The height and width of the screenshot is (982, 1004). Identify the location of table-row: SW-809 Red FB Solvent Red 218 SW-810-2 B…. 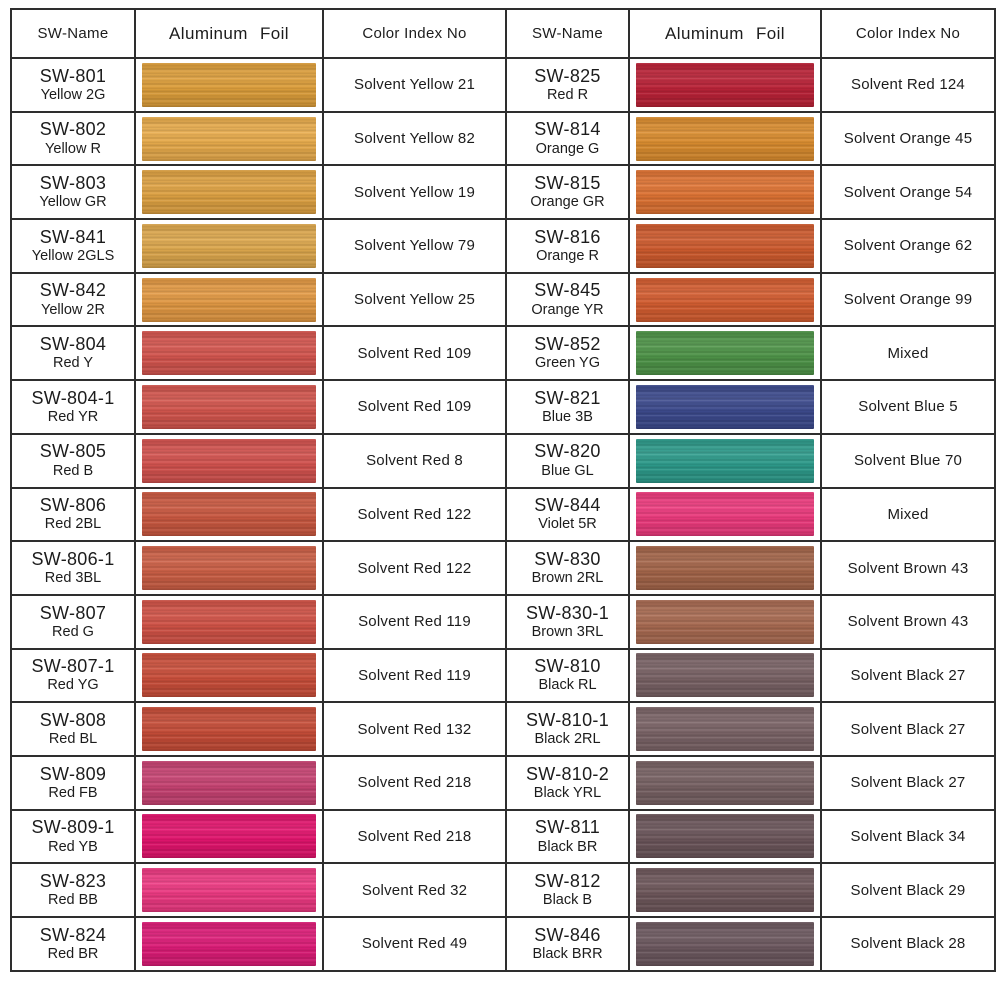
(503, 782).